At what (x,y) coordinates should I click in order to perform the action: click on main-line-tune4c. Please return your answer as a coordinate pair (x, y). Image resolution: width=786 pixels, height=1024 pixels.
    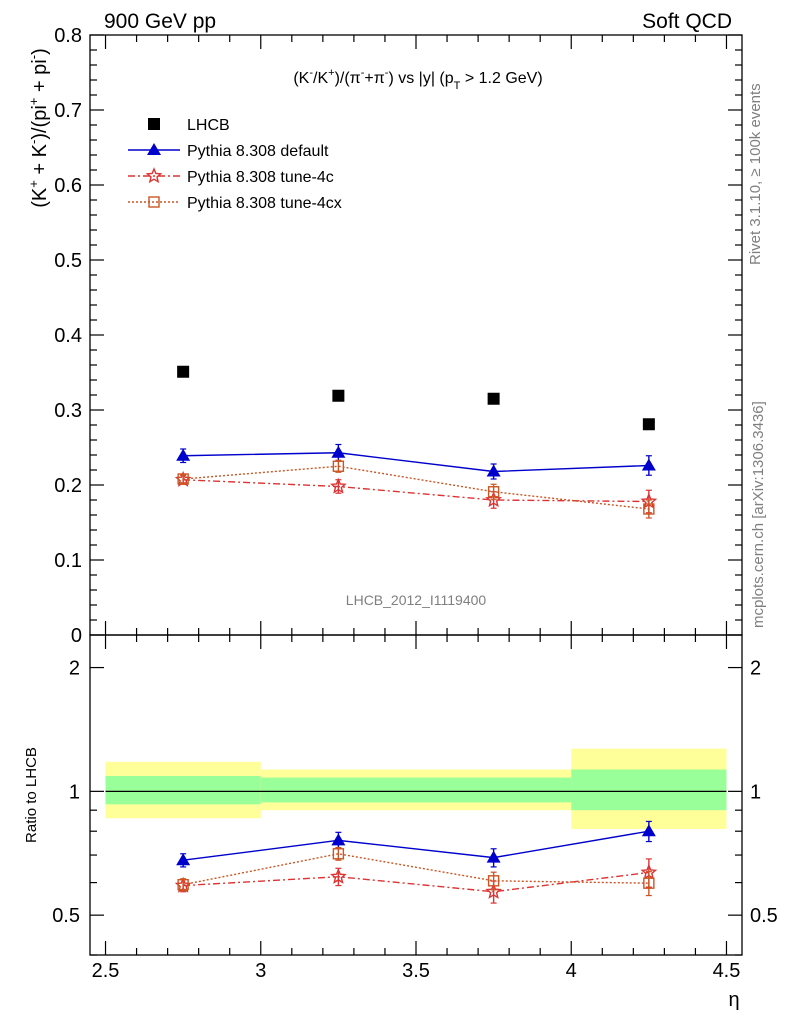
    Looking at the image, I should click on (416, 491).